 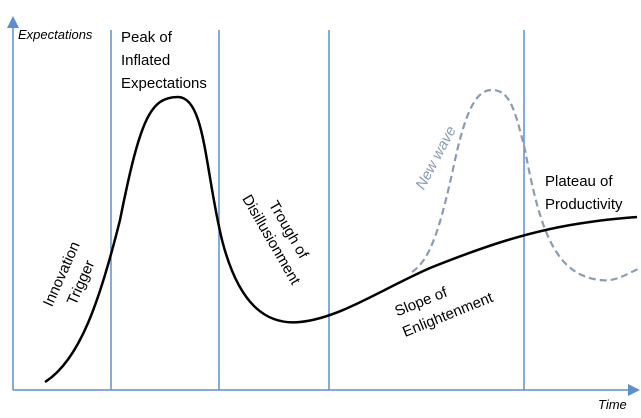 What do you see at coordinates (612, 404) in the screenshot?
I see `x-axis-label: Time` at bounding box center [612, 404].